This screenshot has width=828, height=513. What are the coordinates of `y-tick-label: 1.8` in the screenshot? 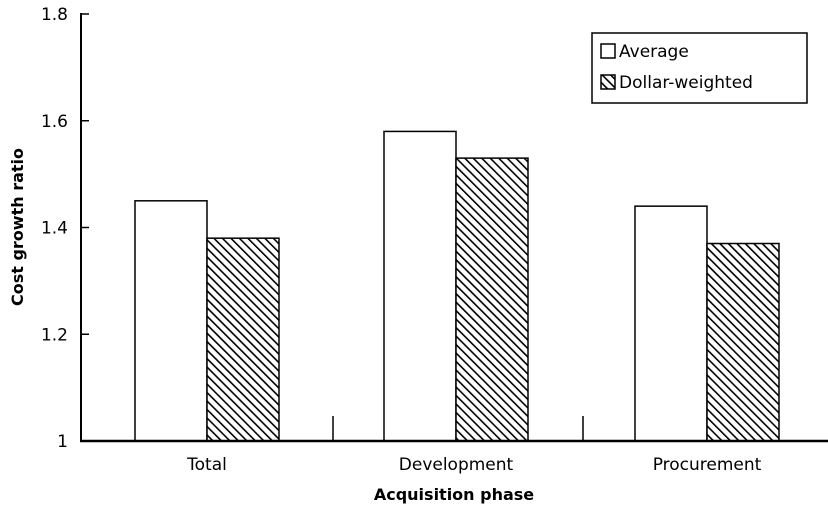 It's located at (54, 15).